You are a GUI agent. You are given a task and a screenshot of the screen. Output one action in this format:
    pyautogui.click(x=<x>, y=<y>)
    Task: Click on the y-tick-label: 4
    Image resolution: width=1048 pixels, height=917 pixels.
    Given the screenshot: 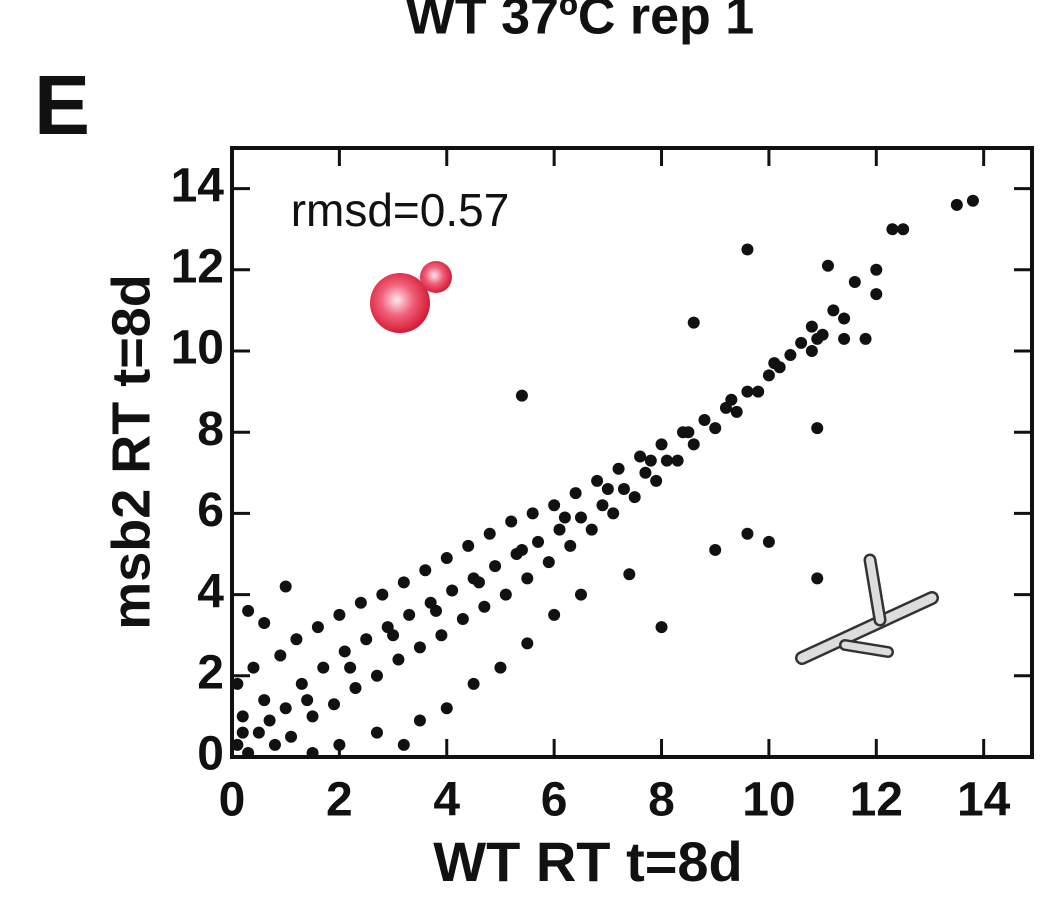 What is the action you would take?
    pyautogui.click(x=210, y=591)
    